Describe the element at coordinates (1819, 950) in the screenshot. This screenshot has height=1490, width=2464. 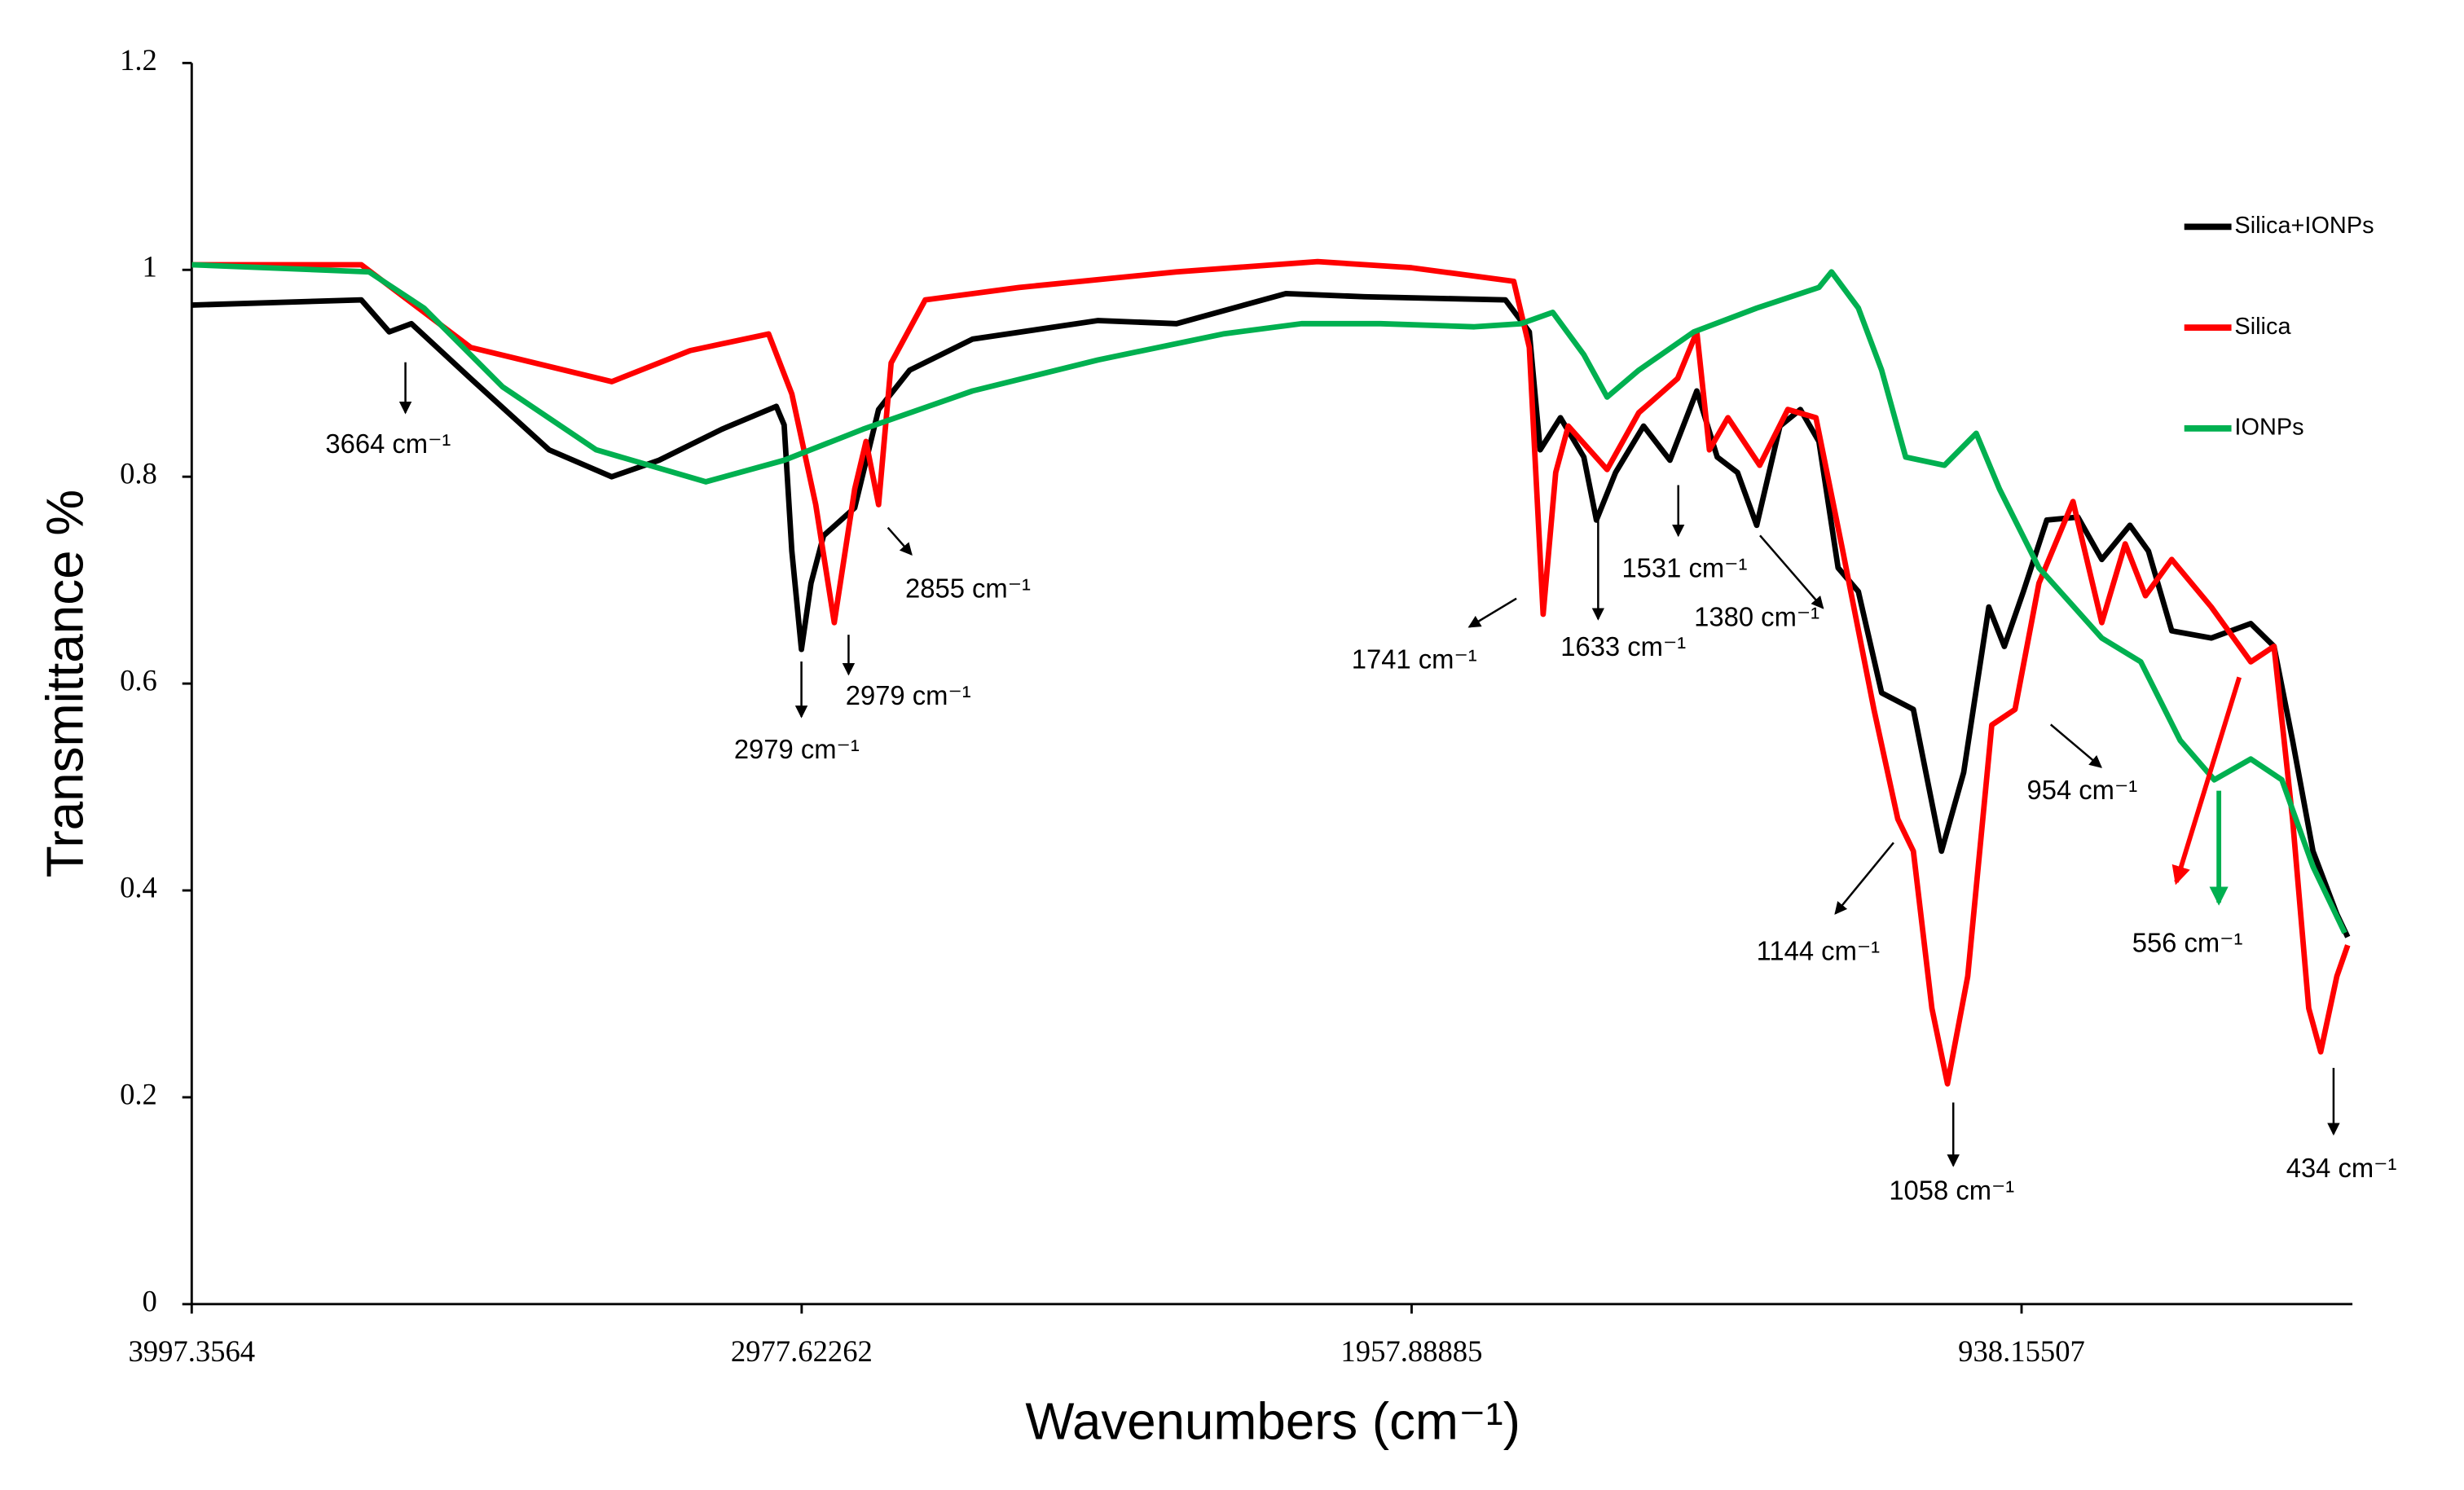
I see `annotation: 1144 cm⁻¹` at that location.